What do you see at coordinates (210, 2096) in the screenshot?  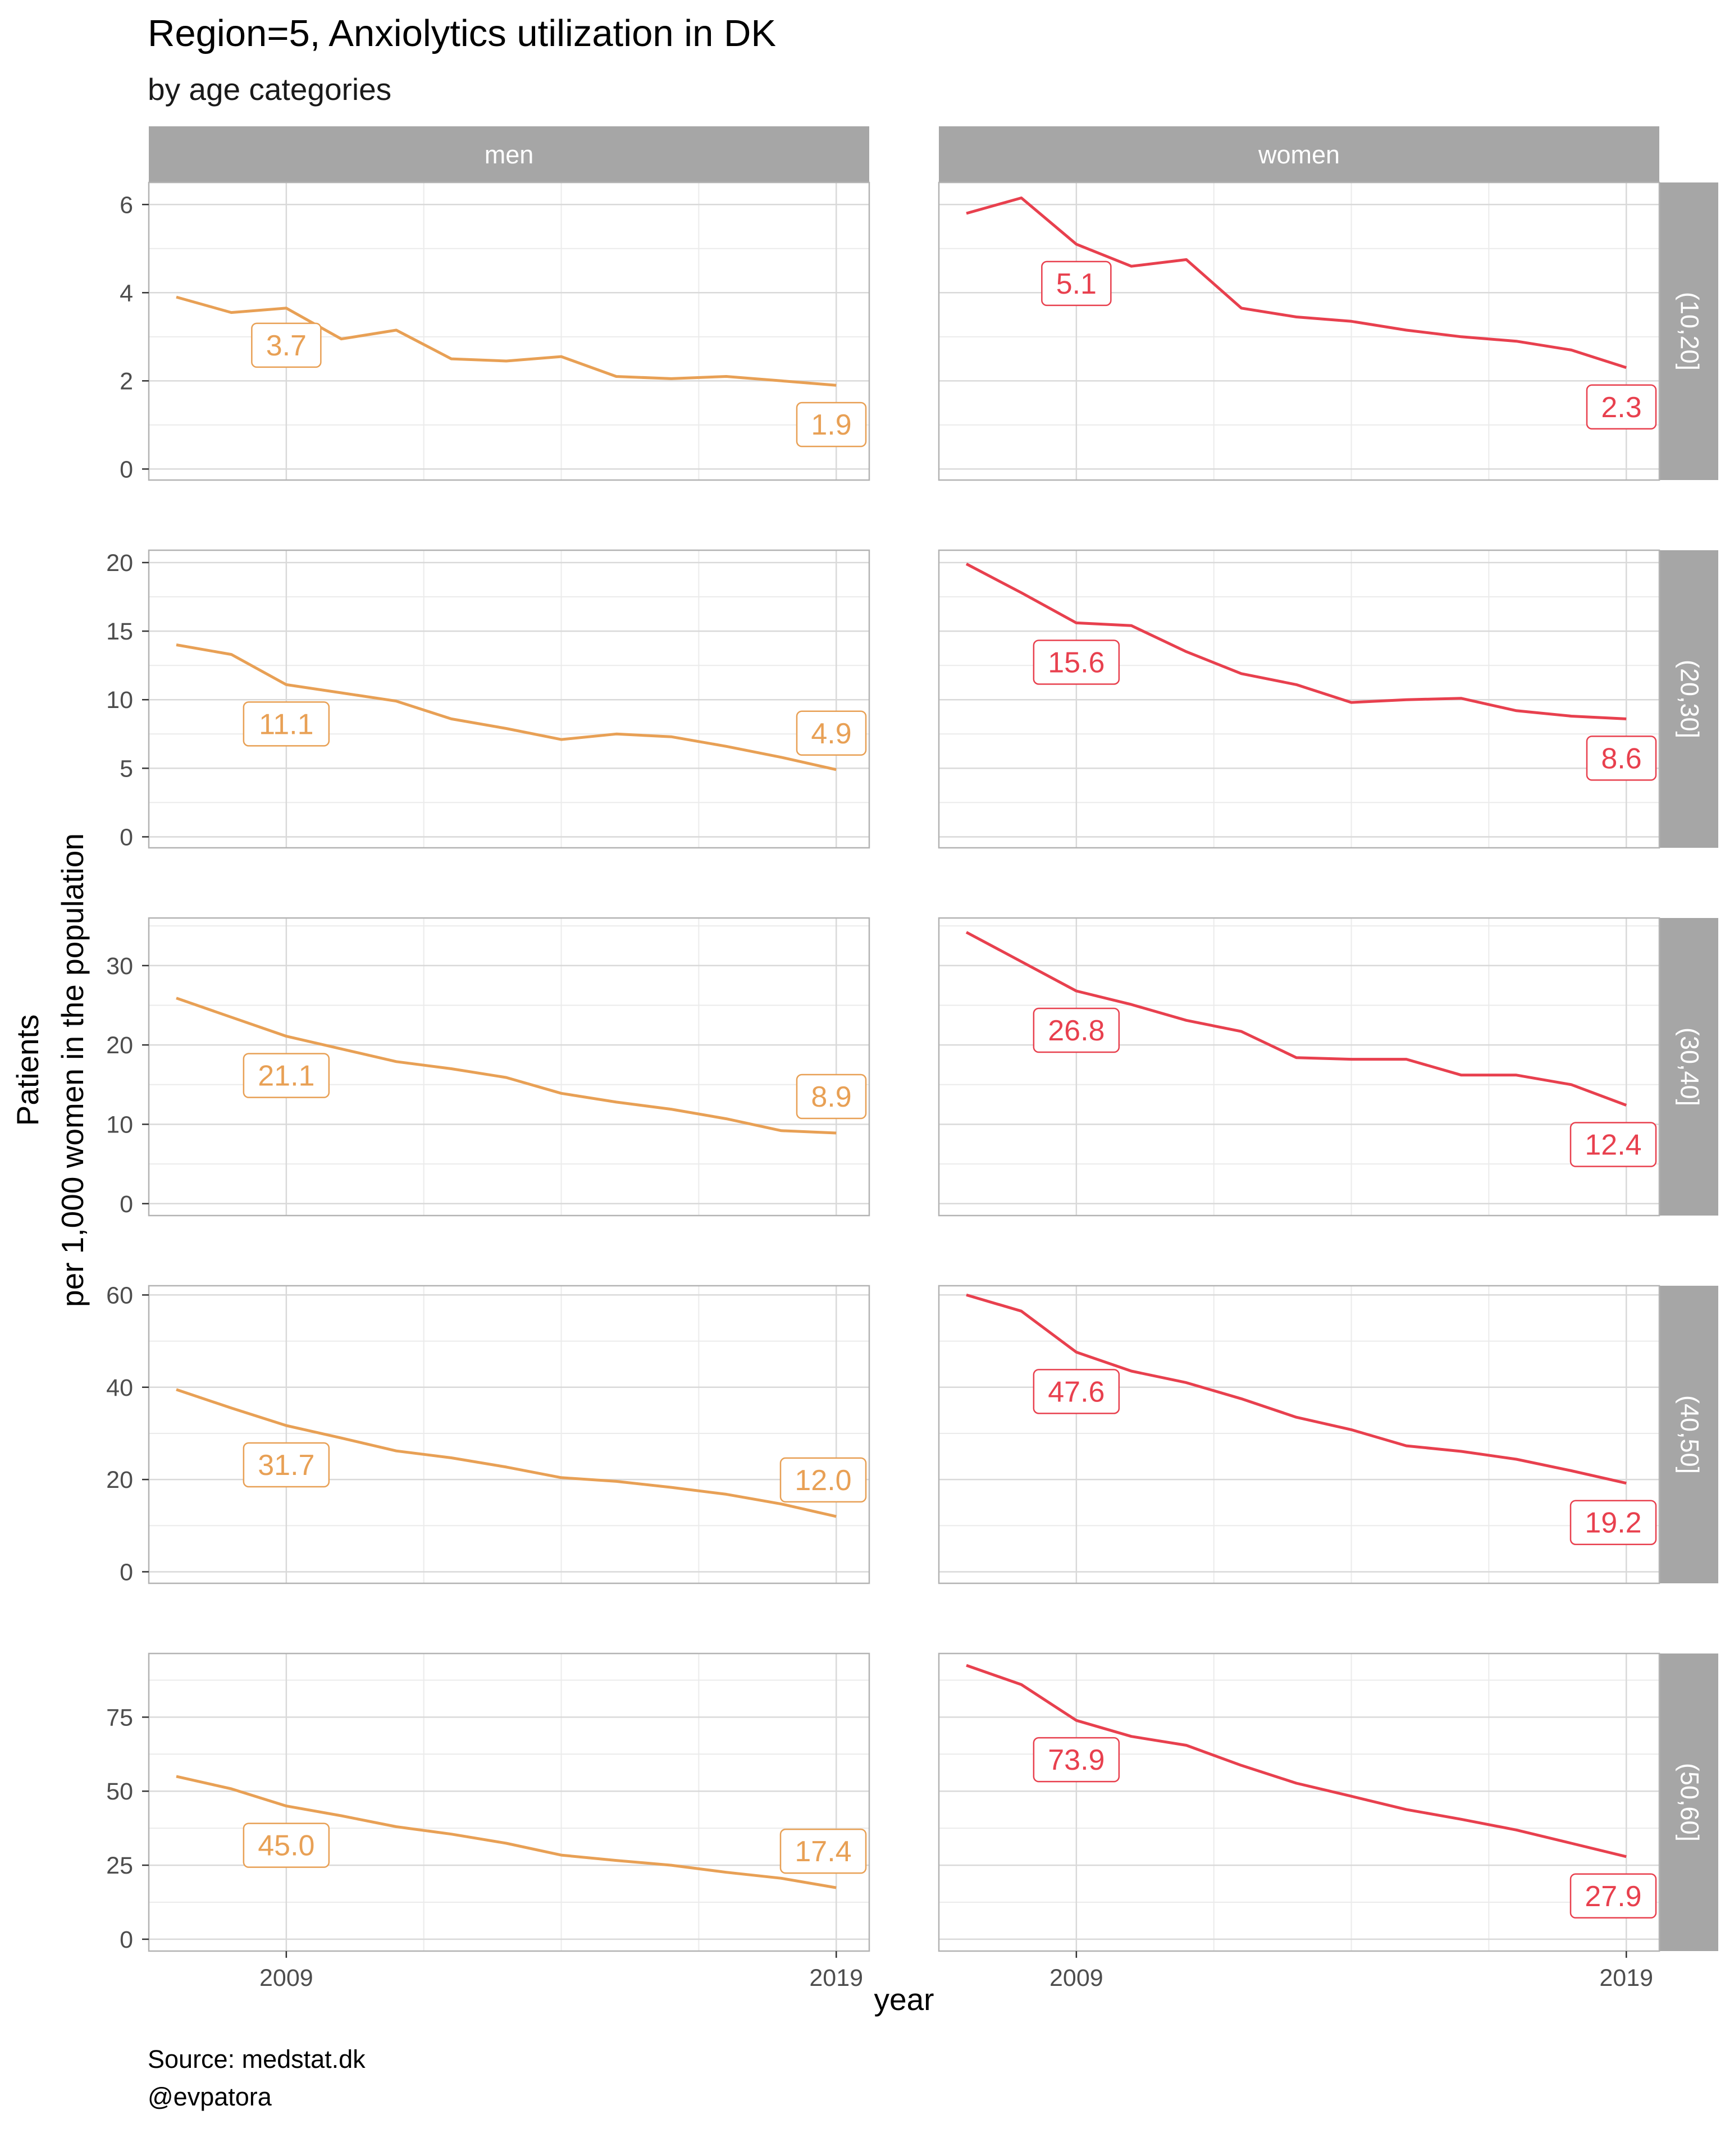 I see `caption-handle: @evpatora` at bounding box center [210, 2096].